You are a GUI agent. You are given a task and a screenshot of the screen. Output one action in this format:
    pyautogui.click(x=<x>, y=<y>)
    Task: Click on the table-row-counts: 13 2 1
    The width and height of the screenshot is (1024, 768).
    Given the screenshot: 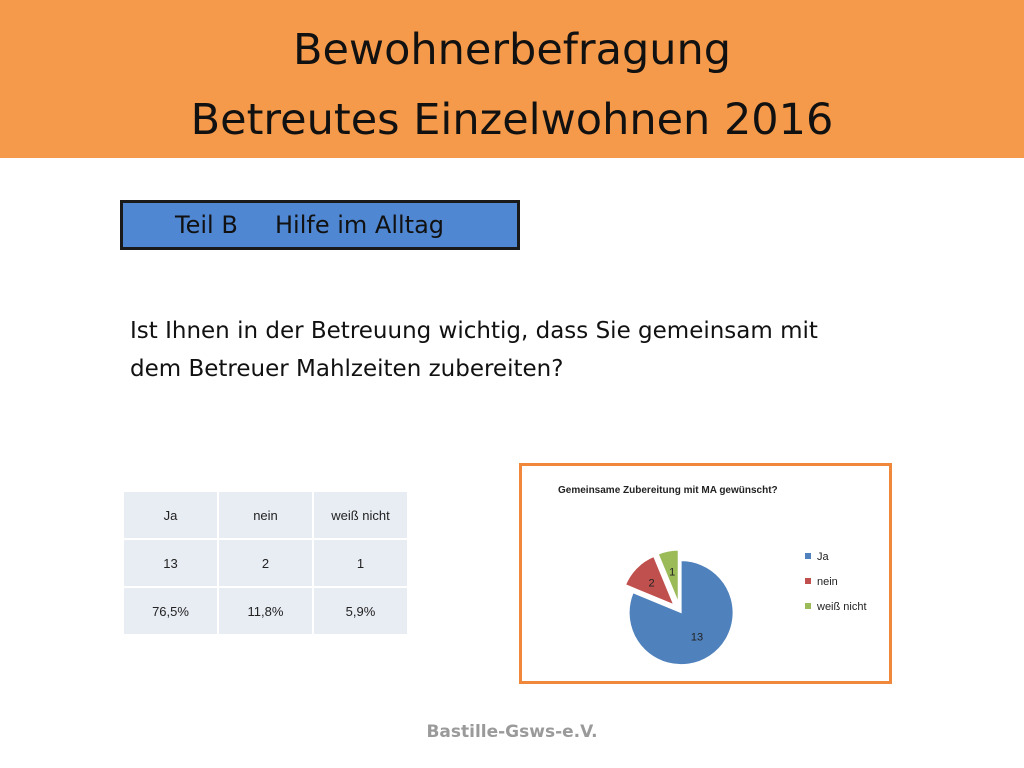 What is the action you would take?
    pyautogui.click(x=265, y=563)
    